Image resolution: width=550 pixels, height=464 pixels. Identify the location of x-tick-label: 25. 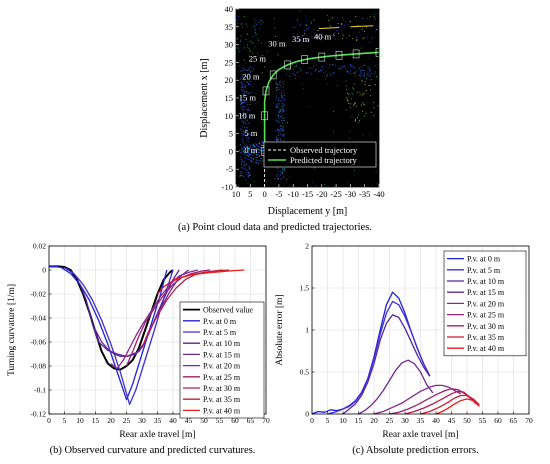
(127, 420).